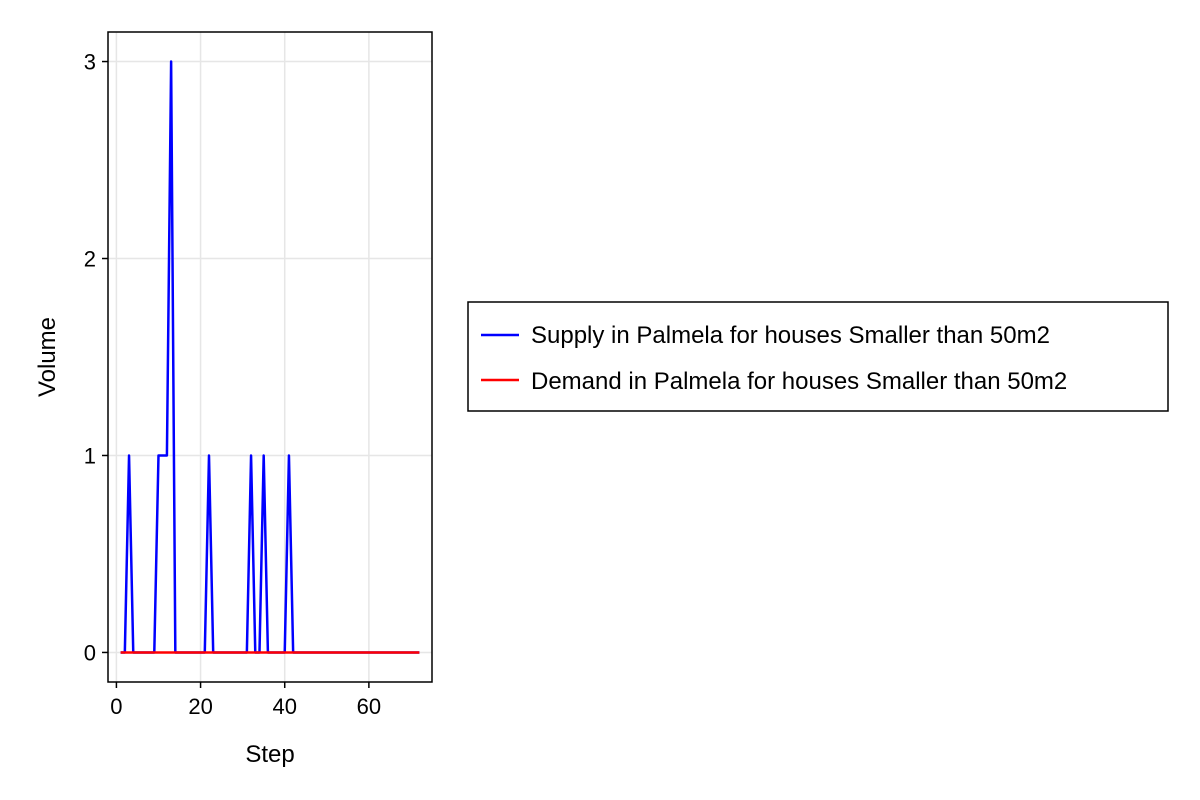  Describe the element at coordinates (245, 700) in the screenshot. I see `x-axis-ticks: 0 20 40 60` at that location.